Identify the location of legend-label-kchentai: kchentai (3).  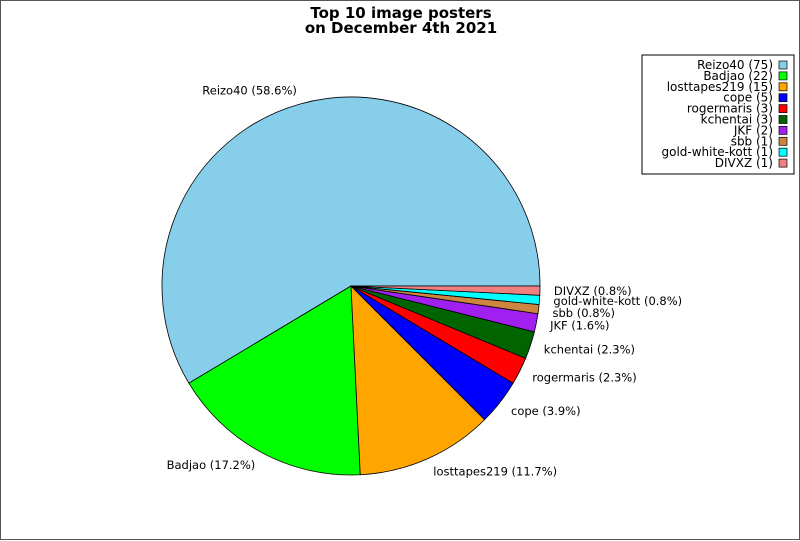
(737, 120).